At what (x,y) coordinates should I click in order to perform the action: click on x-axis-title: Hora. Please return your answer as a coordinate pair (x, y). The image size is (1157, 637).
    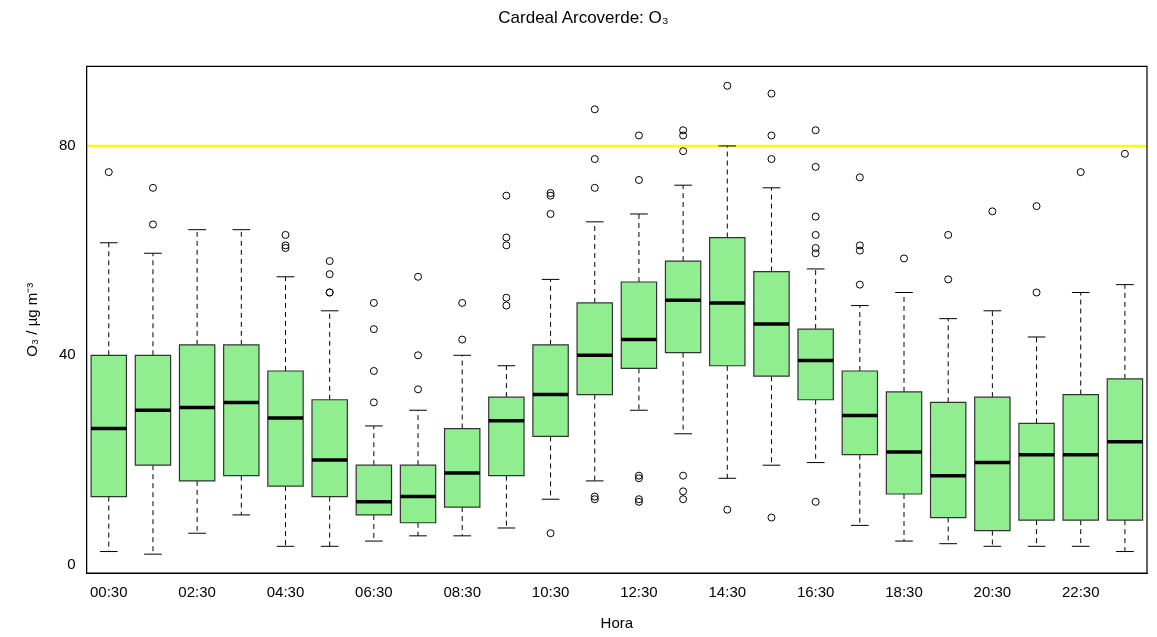
    Looking at the image, I should click on (617, 623).